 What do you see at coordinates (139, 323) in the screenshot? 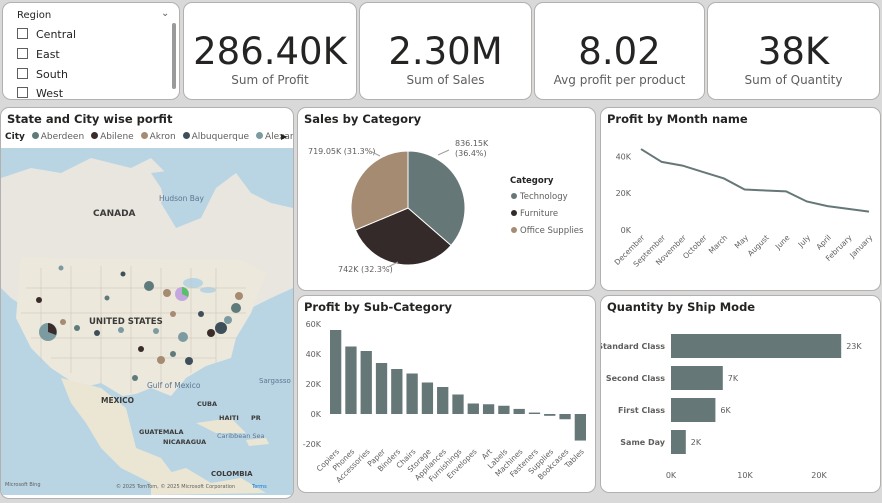
I see `map-pie-markers` at bounding box center [139, 323].